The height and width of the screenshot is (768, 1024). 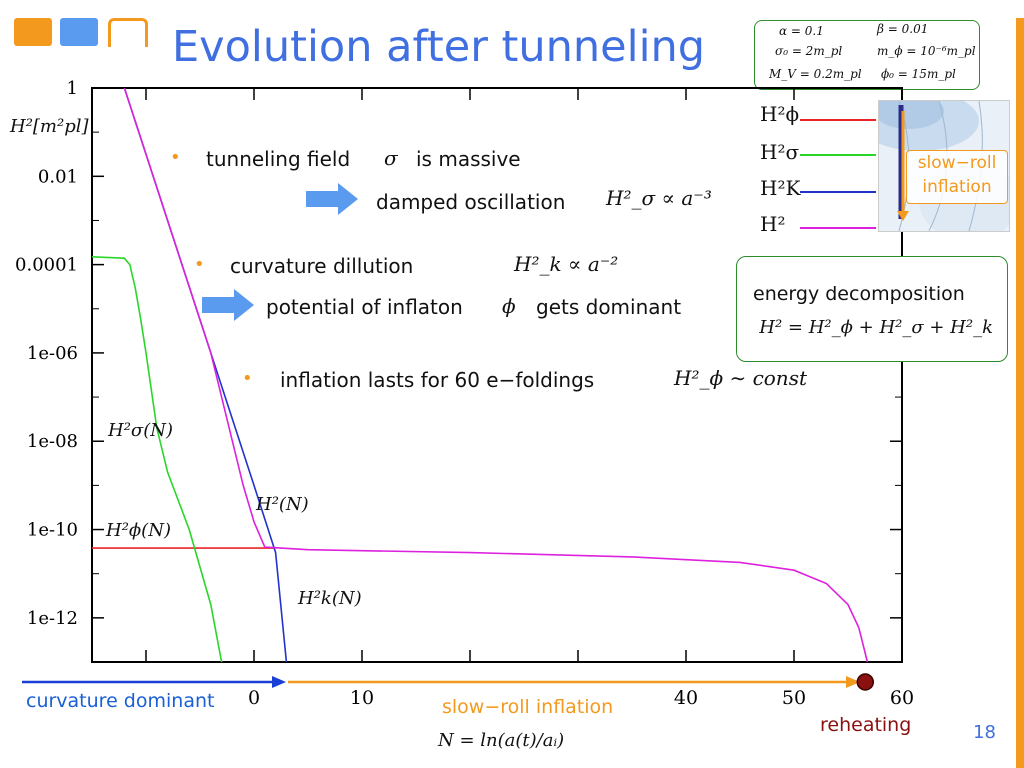 I want to click on legend-line-hsigma, so click(x=838, y=155).